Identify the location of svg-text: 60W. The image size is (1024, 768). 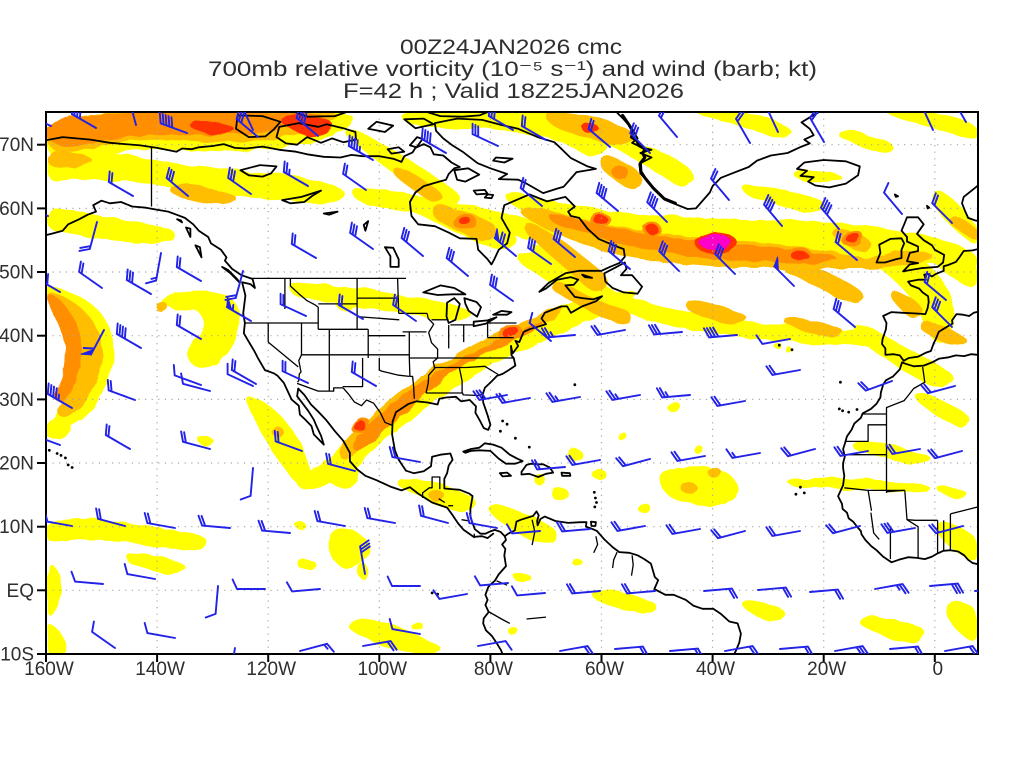
(604, 669).